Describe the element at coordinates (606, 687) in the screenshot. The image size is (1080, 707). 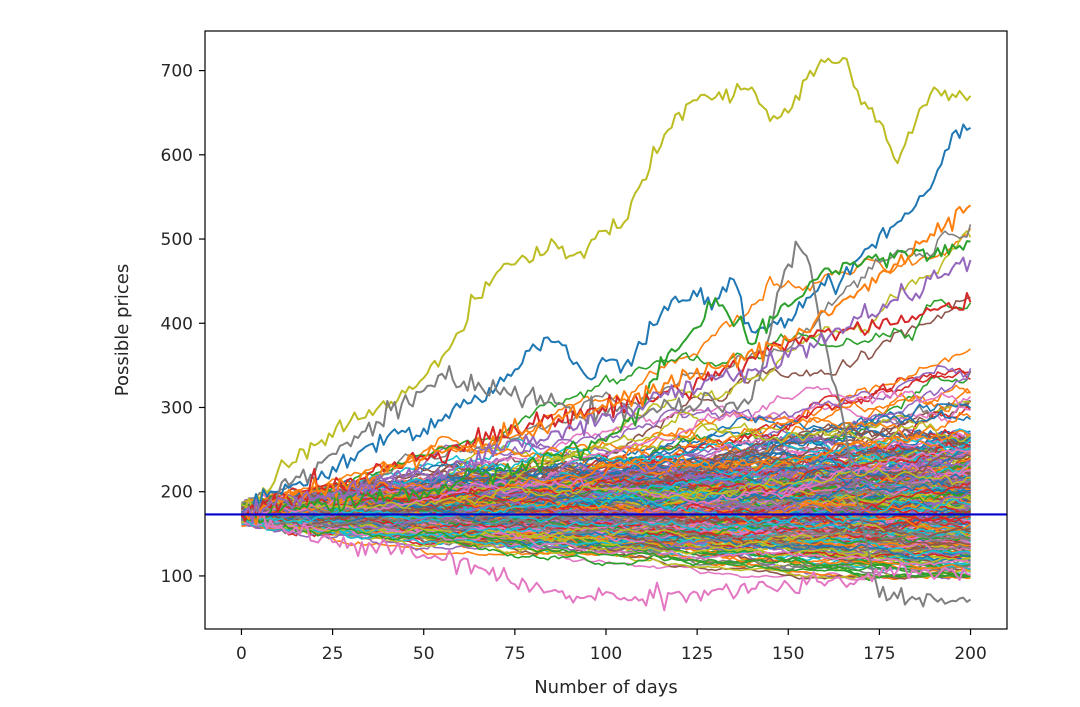
I see `x-axis-label: Number of days` at that location.